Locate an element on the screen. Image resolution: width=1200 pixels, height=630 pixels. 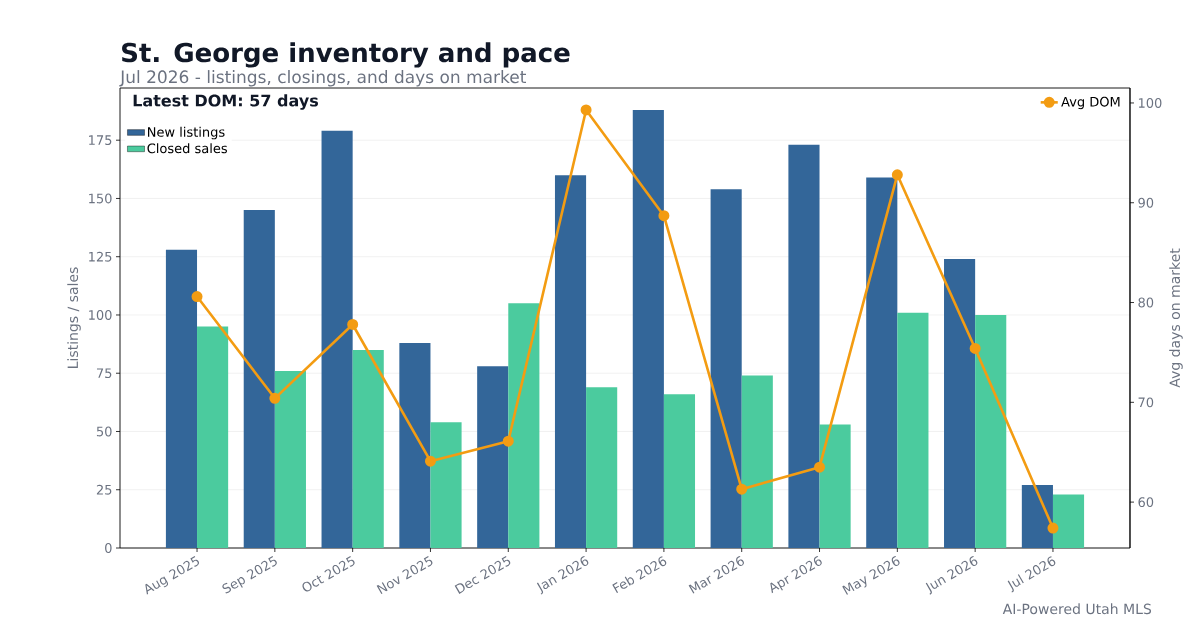
y2-tick-label: 60 is located at coordinates (1146, 502).